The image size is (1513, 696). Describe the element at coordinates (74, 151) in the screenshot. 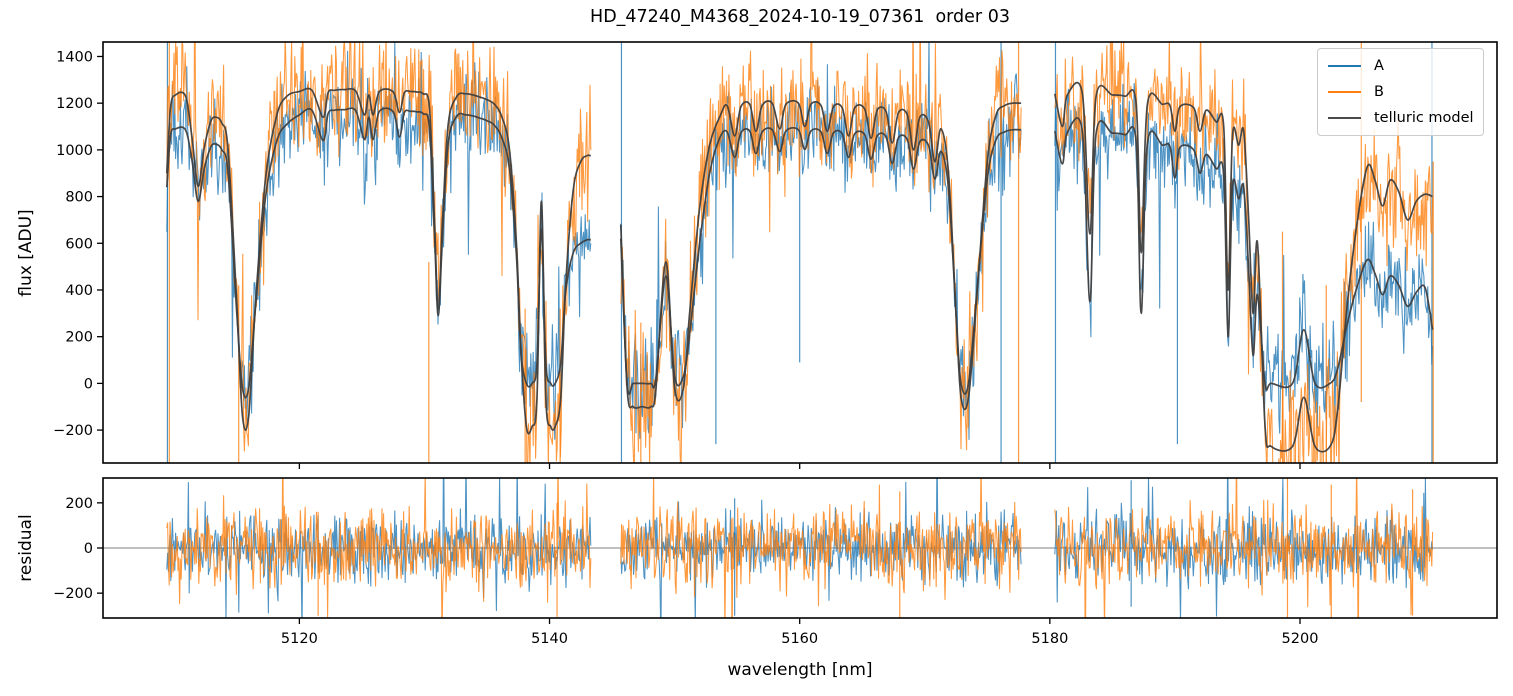

I see `y-tick-label-flux: 1000` at that location.